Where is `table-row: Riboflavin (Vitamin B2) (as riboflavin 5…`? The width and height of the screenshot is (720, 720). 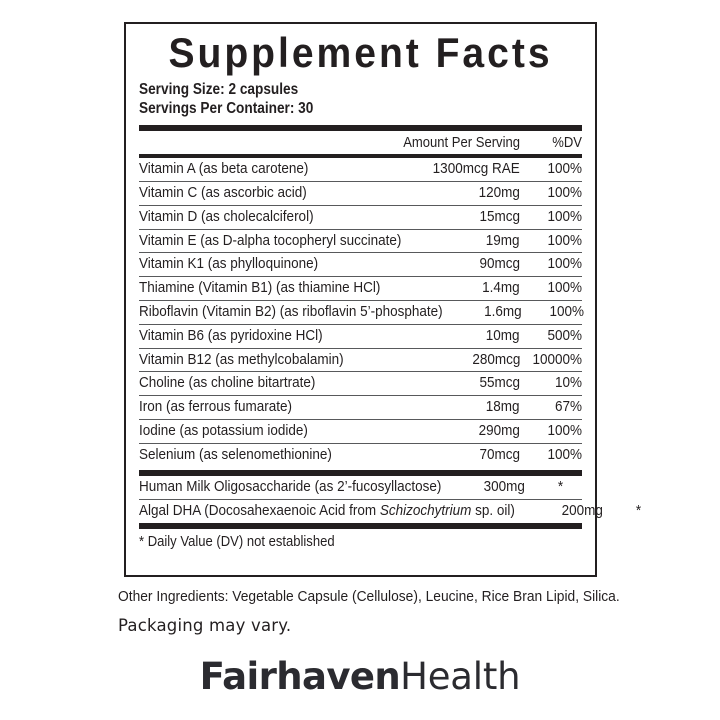 table-row: Riboflavin (Vitamin B2) (as riboflavin 5… is located at coordinates (362, 312).